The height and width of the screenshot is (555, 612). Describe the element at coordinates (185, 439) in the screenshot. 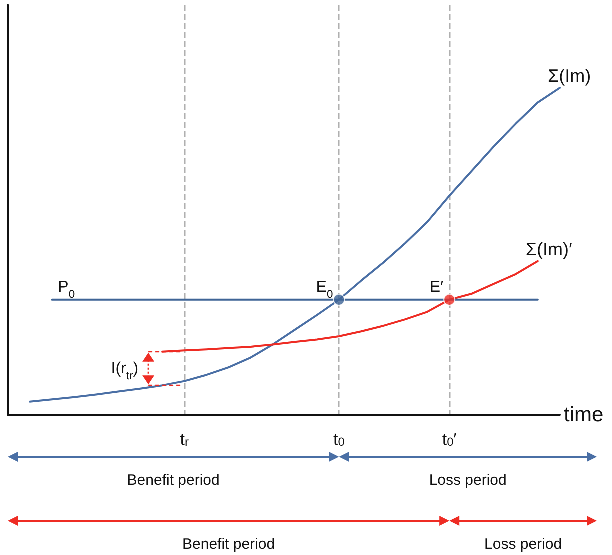

I see `x-tick-label: tr` at that location.